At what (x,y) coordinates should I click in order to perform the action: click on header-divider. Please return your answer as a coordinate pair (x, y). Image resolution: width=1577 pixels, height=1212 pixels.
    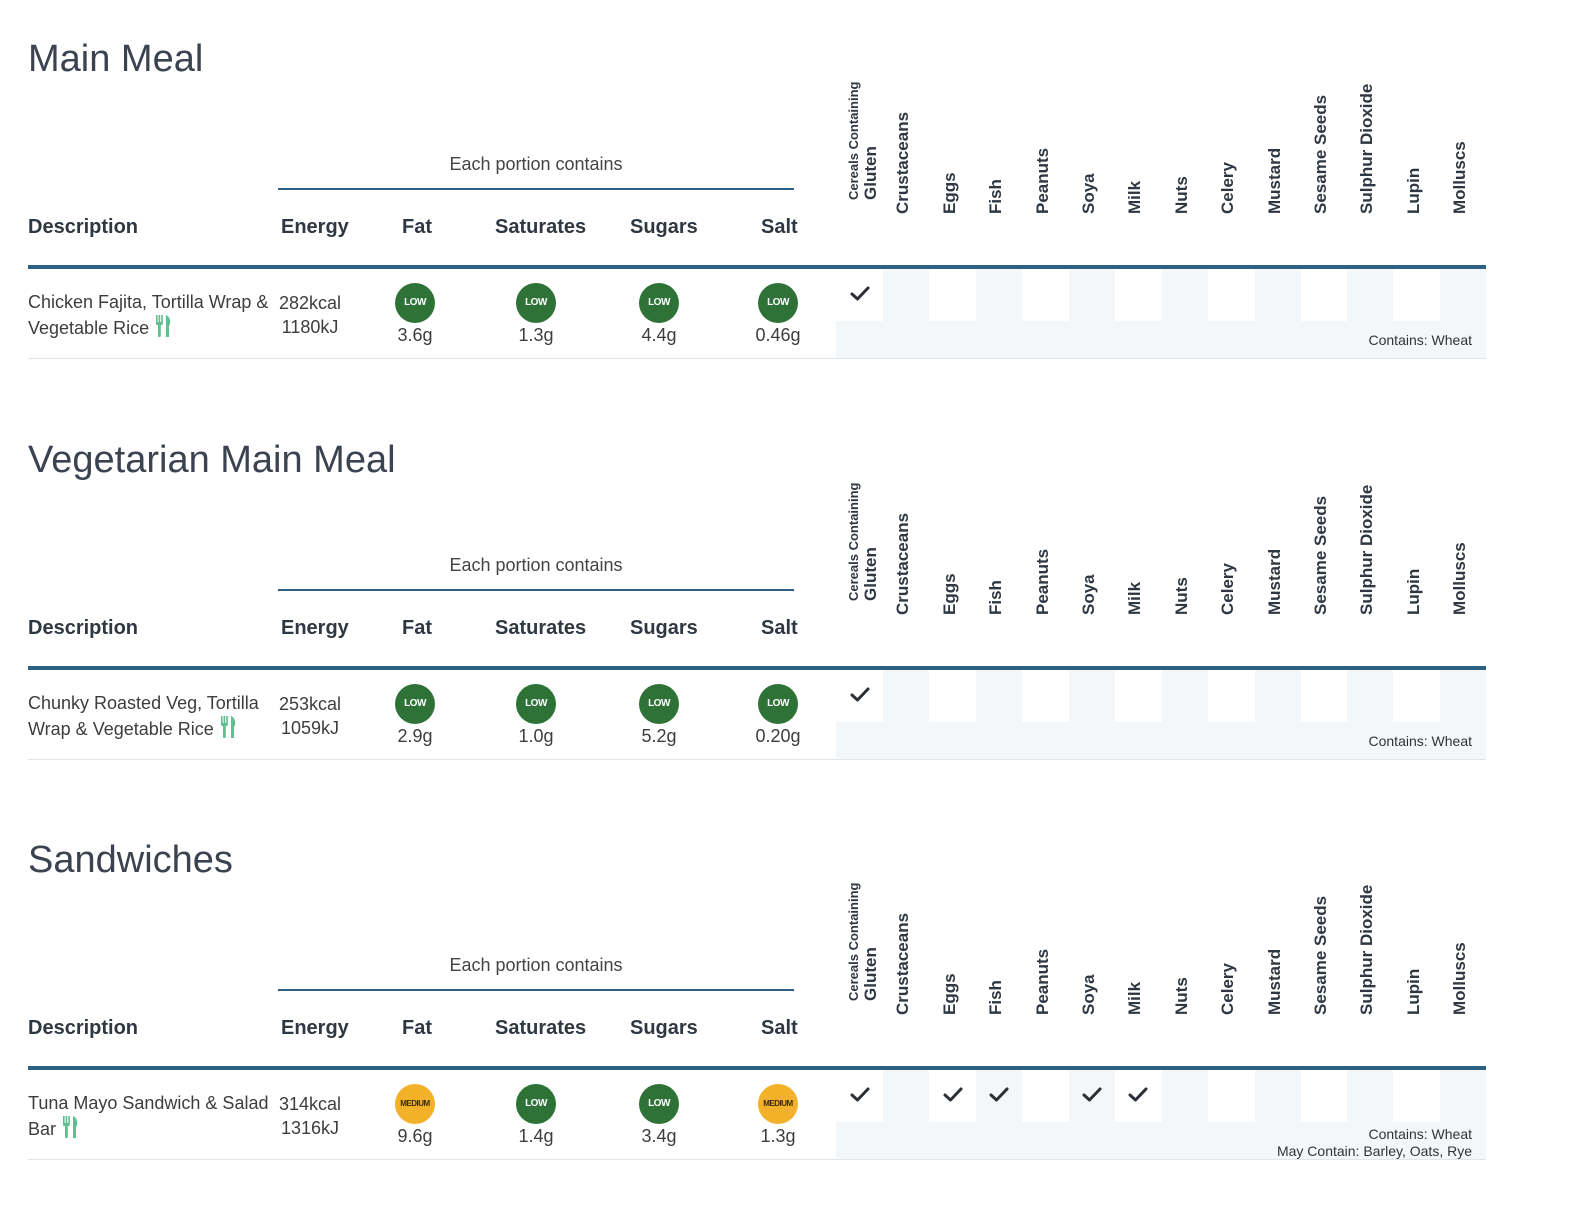
    Looking at the image, I should click on (757, 668).